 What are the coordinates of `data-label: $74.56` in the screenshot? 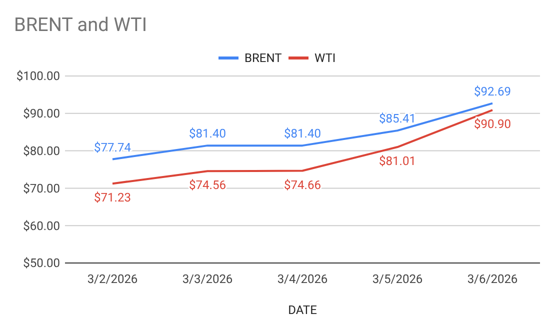 It's located at (207, 185).